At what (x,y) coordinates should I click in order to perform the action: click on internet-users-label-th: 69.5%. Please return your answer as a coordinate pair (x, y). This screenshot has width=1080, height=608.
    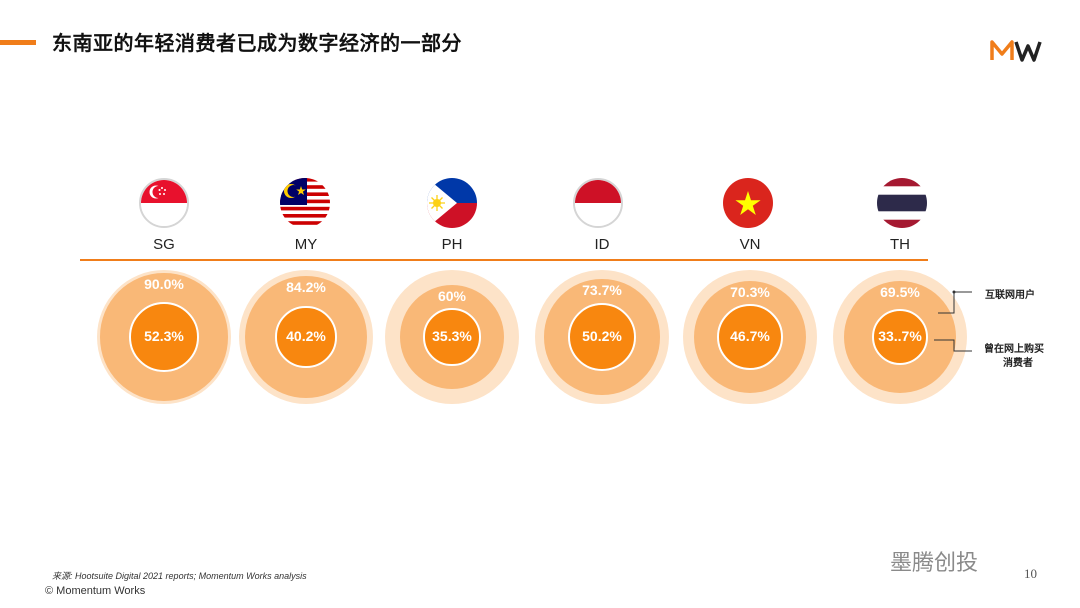
    Looking at the image, I should click on (900, 292).